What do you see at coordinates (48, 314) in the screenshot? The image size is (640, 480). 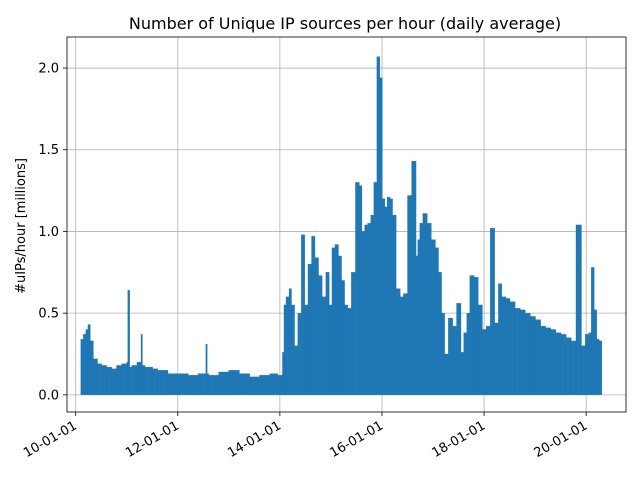 I see `y-tick-label: 0.5` at bounding box center [48, 314].